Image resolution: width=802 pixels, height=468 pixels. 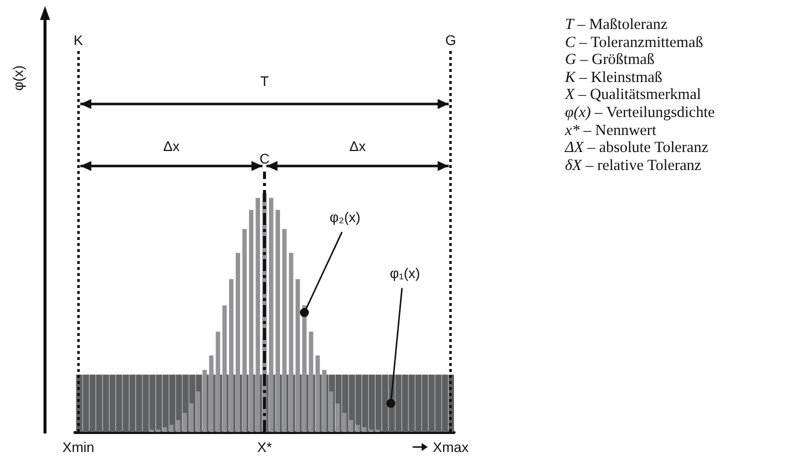 I want to click on text: K – Kleinstmaß, so click(x=614, y=77).